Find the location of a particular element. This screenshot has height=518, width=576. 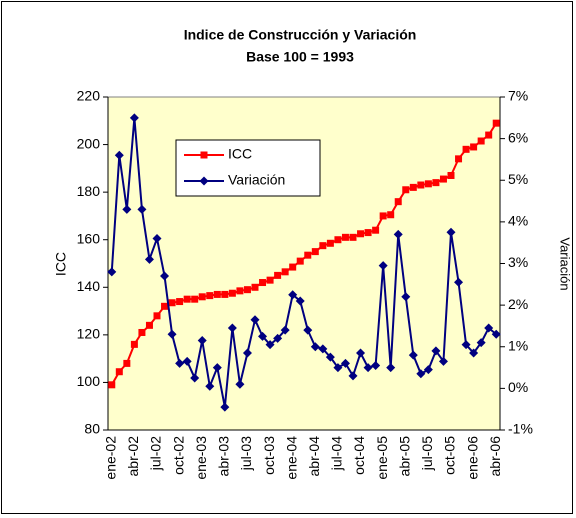

y2-tick-label: 4% is located at coordinates (518, 221).